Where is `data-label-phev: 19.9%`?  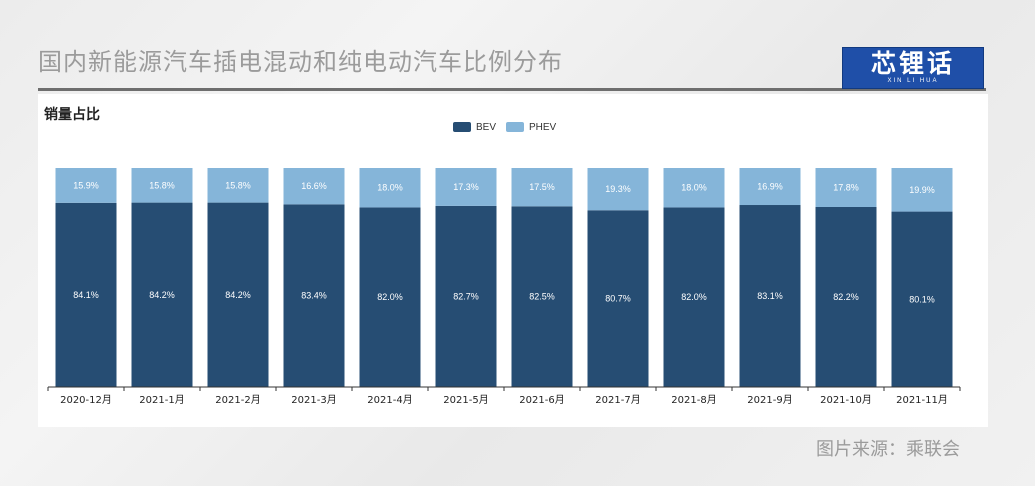 data-label-phev: 19.9% is located at coordinates (922, 190).